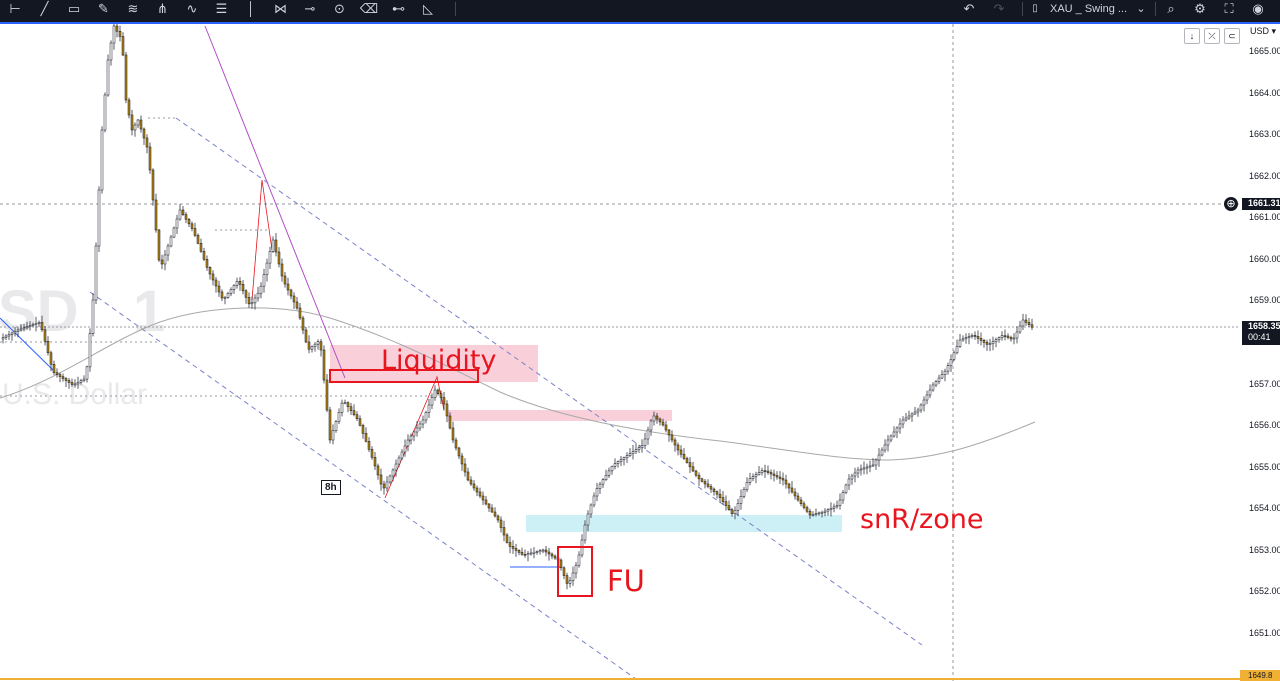 Image resolution: width=1280 pixels, height=681 pixels. I want to click on text-lines-icon: ☰, so click(221, 8).